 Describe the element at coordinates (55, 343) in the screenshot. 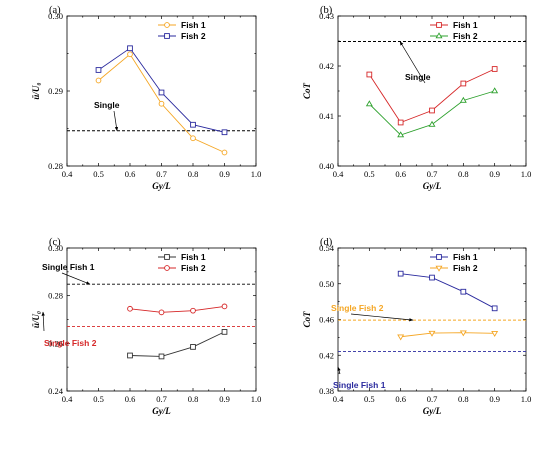

I see `y-tick-label: 0.26` at that location.